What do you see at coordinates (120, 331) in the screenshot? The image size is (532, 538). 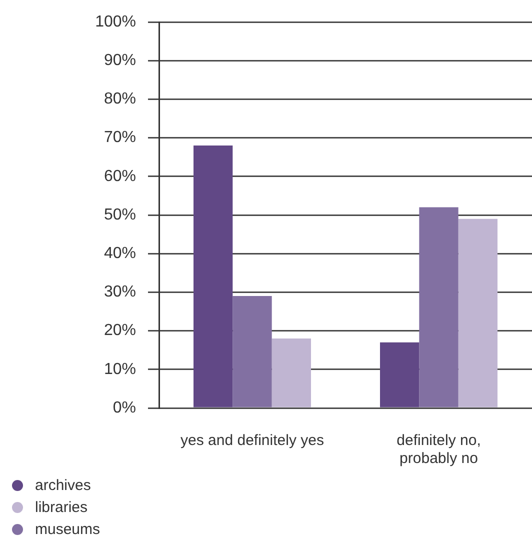 I see `y-tick-label: 20%` at bounding box center [120, 331].